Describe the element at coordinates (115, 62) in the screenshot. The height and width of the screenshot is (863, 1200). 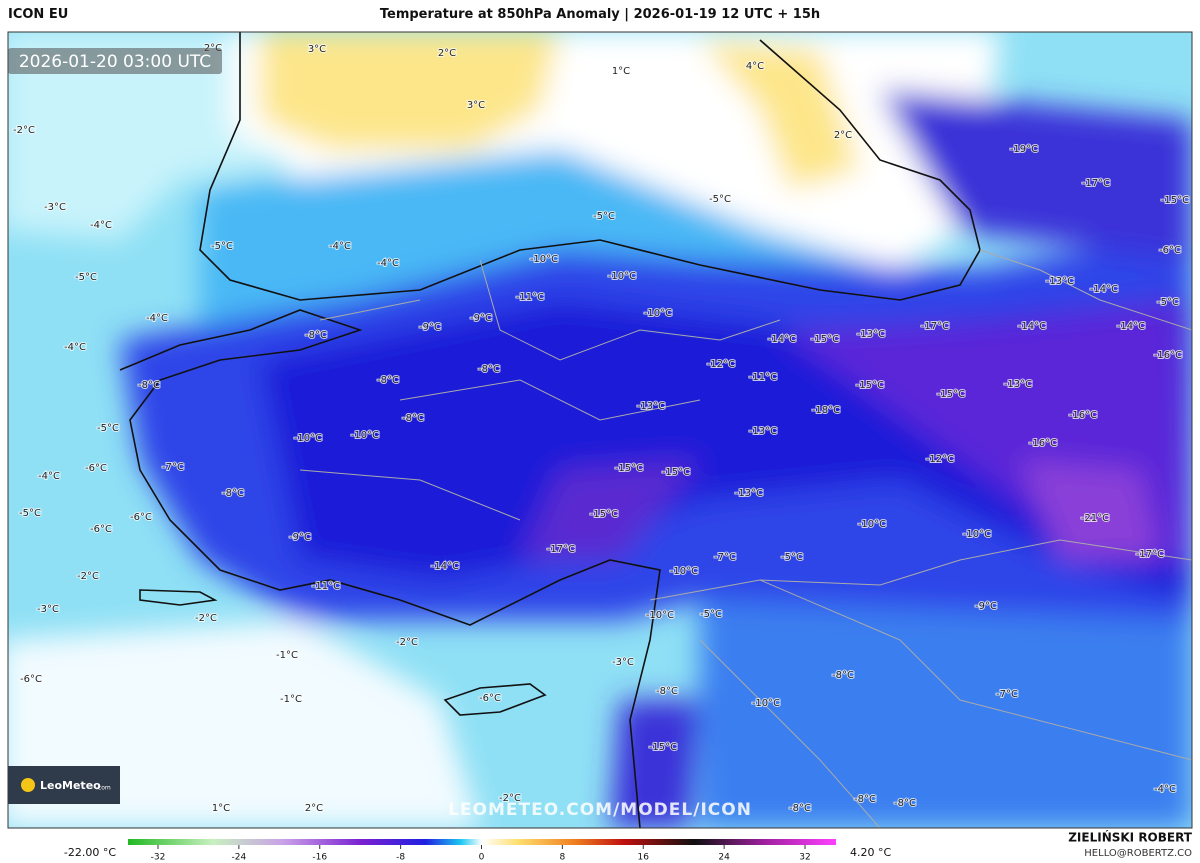
I see `timestamp: 2026-01-20 03:00 UTC` at that location.